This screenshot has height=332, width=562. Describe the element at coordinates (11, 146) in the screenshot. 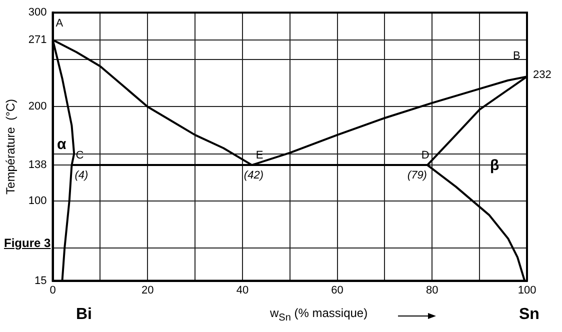

I see `y-axis-title: Température (°C)` at that location.